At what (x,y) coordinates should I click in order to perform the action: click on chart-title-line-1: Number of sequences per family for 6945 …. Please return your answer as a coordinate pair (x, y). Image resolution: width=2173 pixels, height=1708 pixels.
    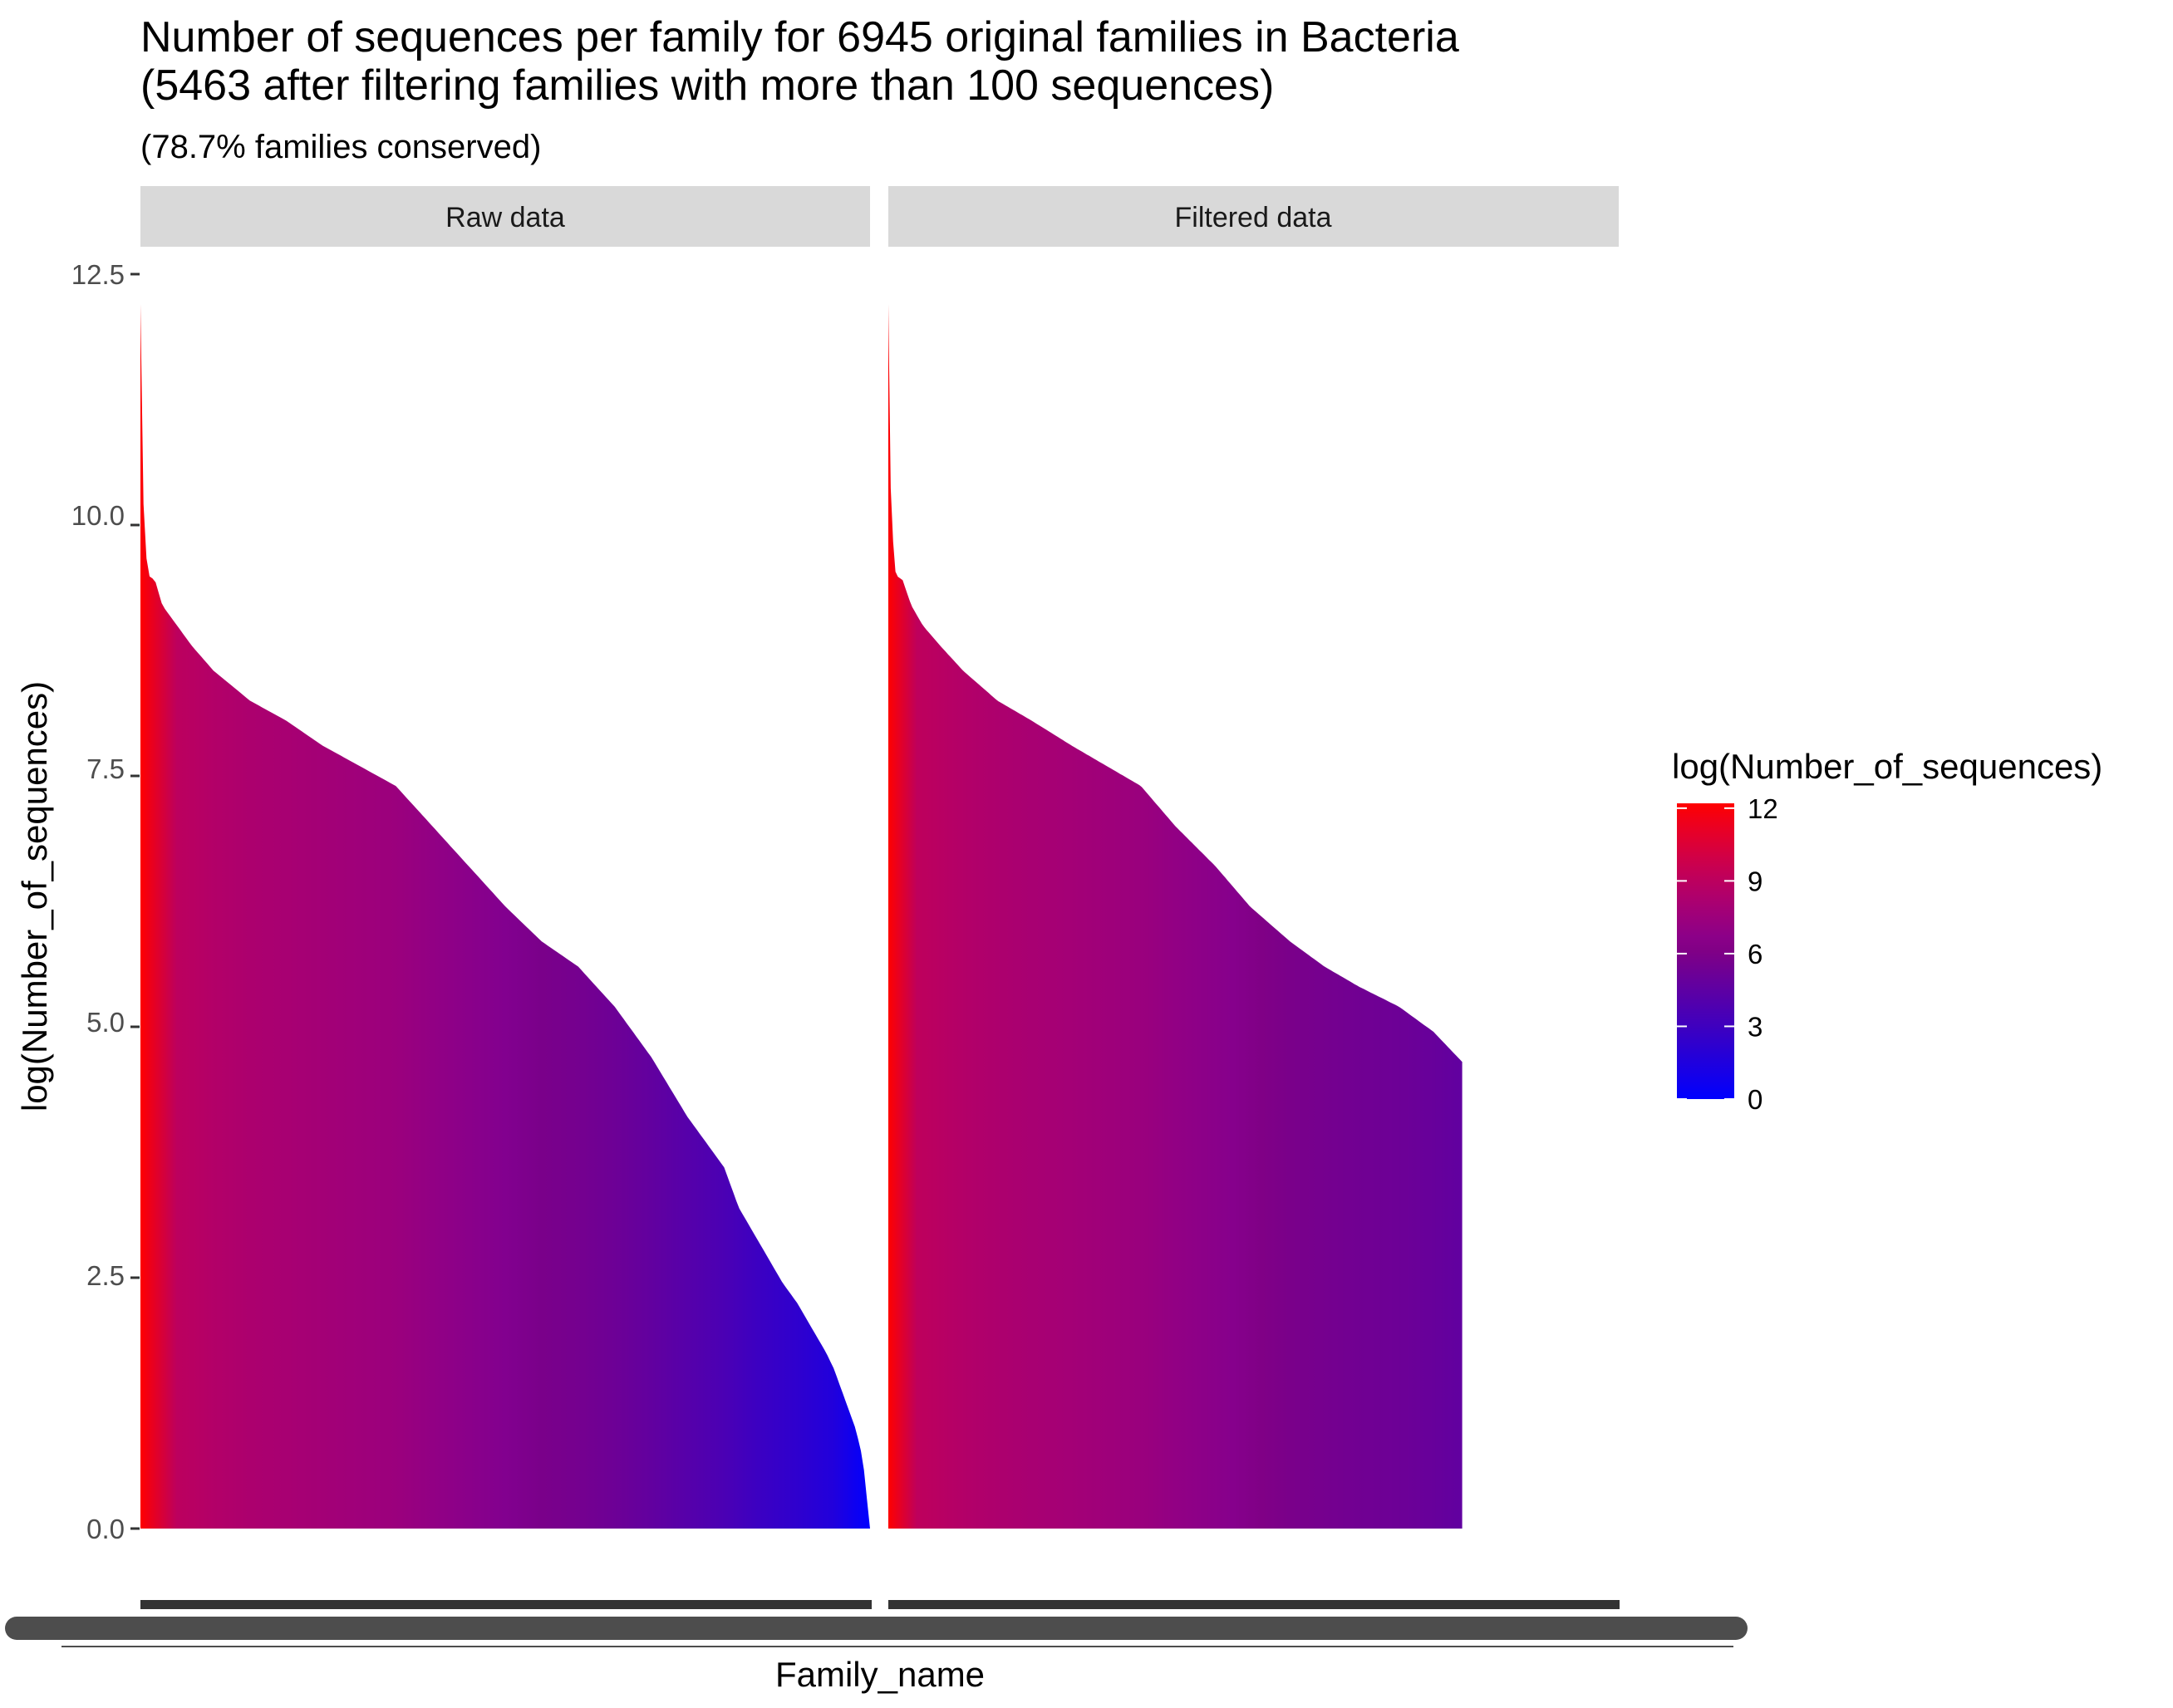
    Looking at the image, I should click on (800, 37).